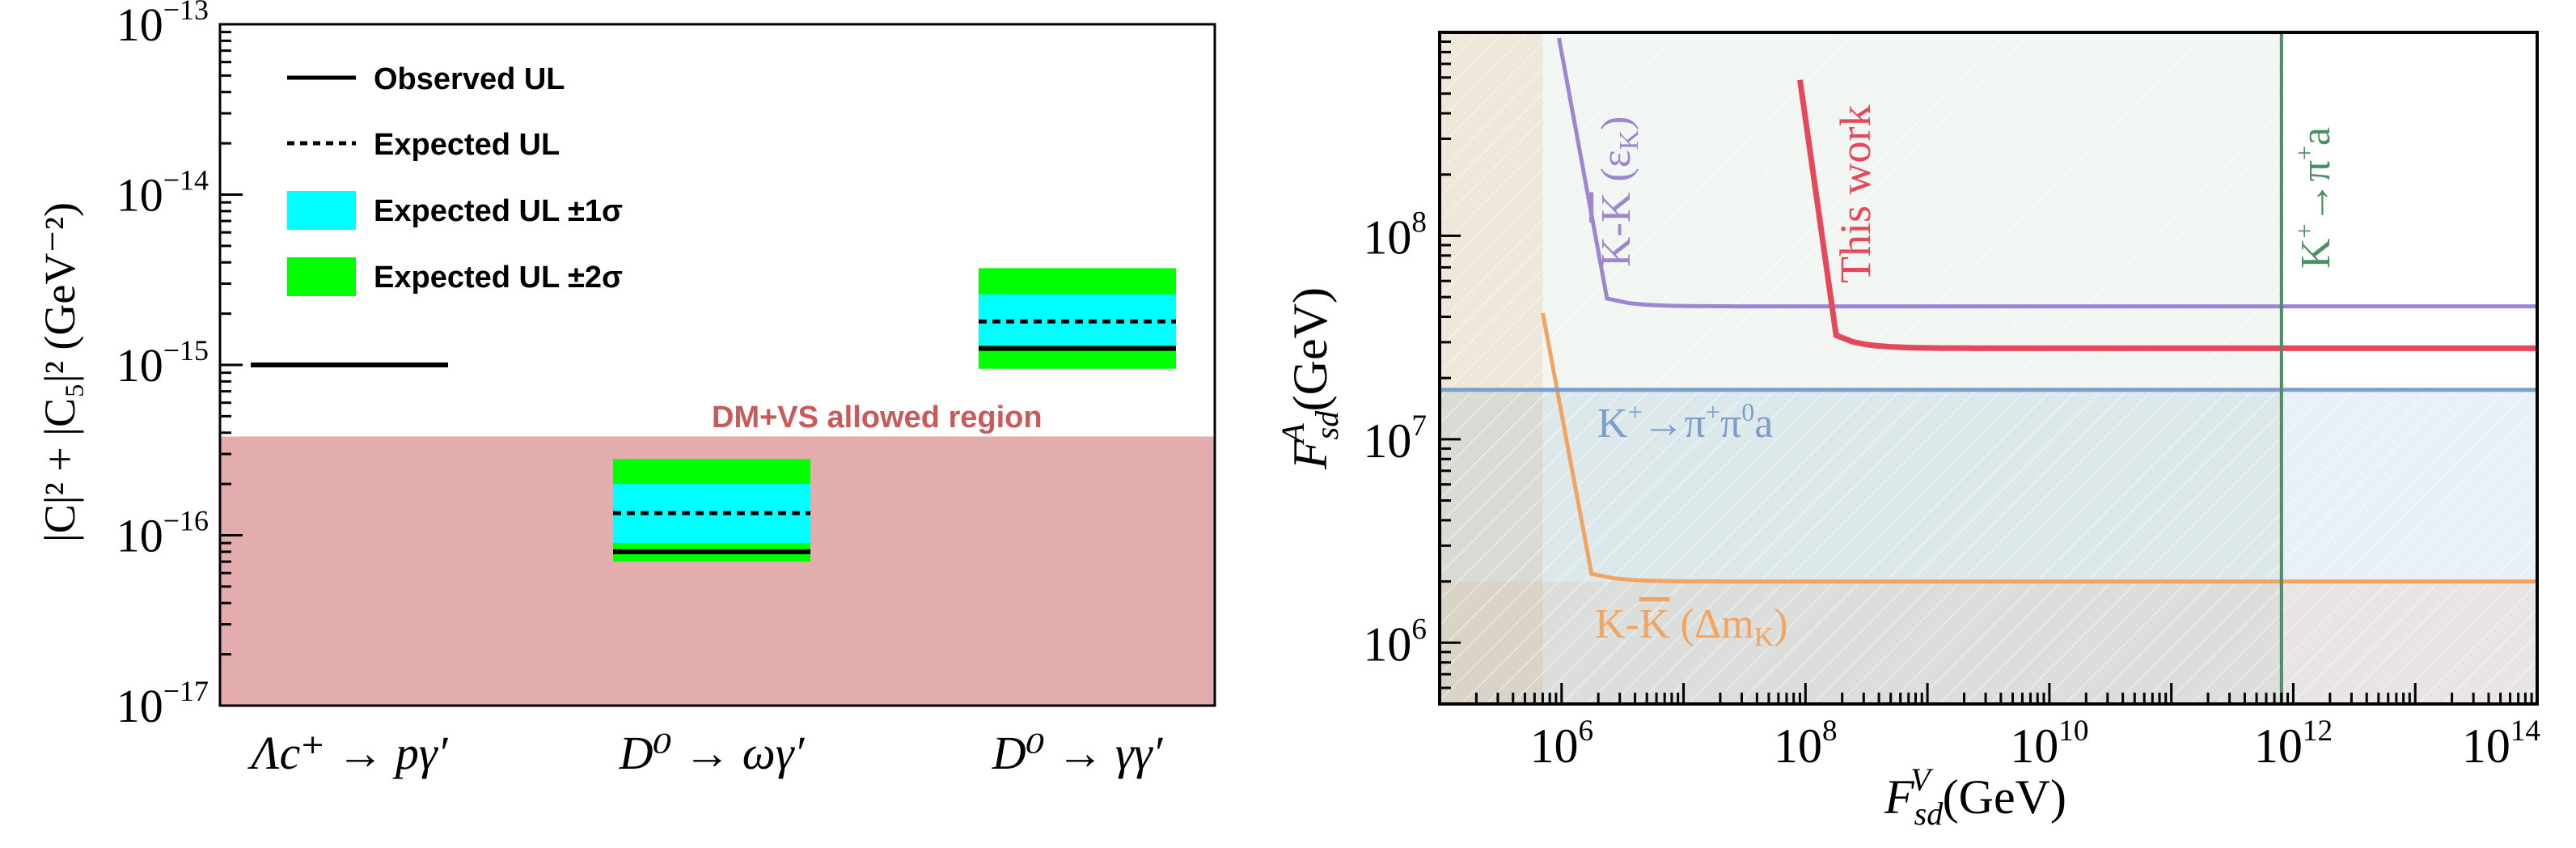 This screenshot has height=848, width=2576. What do you see at coordinates (2293, 744) in the screenshot?
I see `right-x-tick-label: 10¹²` at bounding box center [2293, 744].